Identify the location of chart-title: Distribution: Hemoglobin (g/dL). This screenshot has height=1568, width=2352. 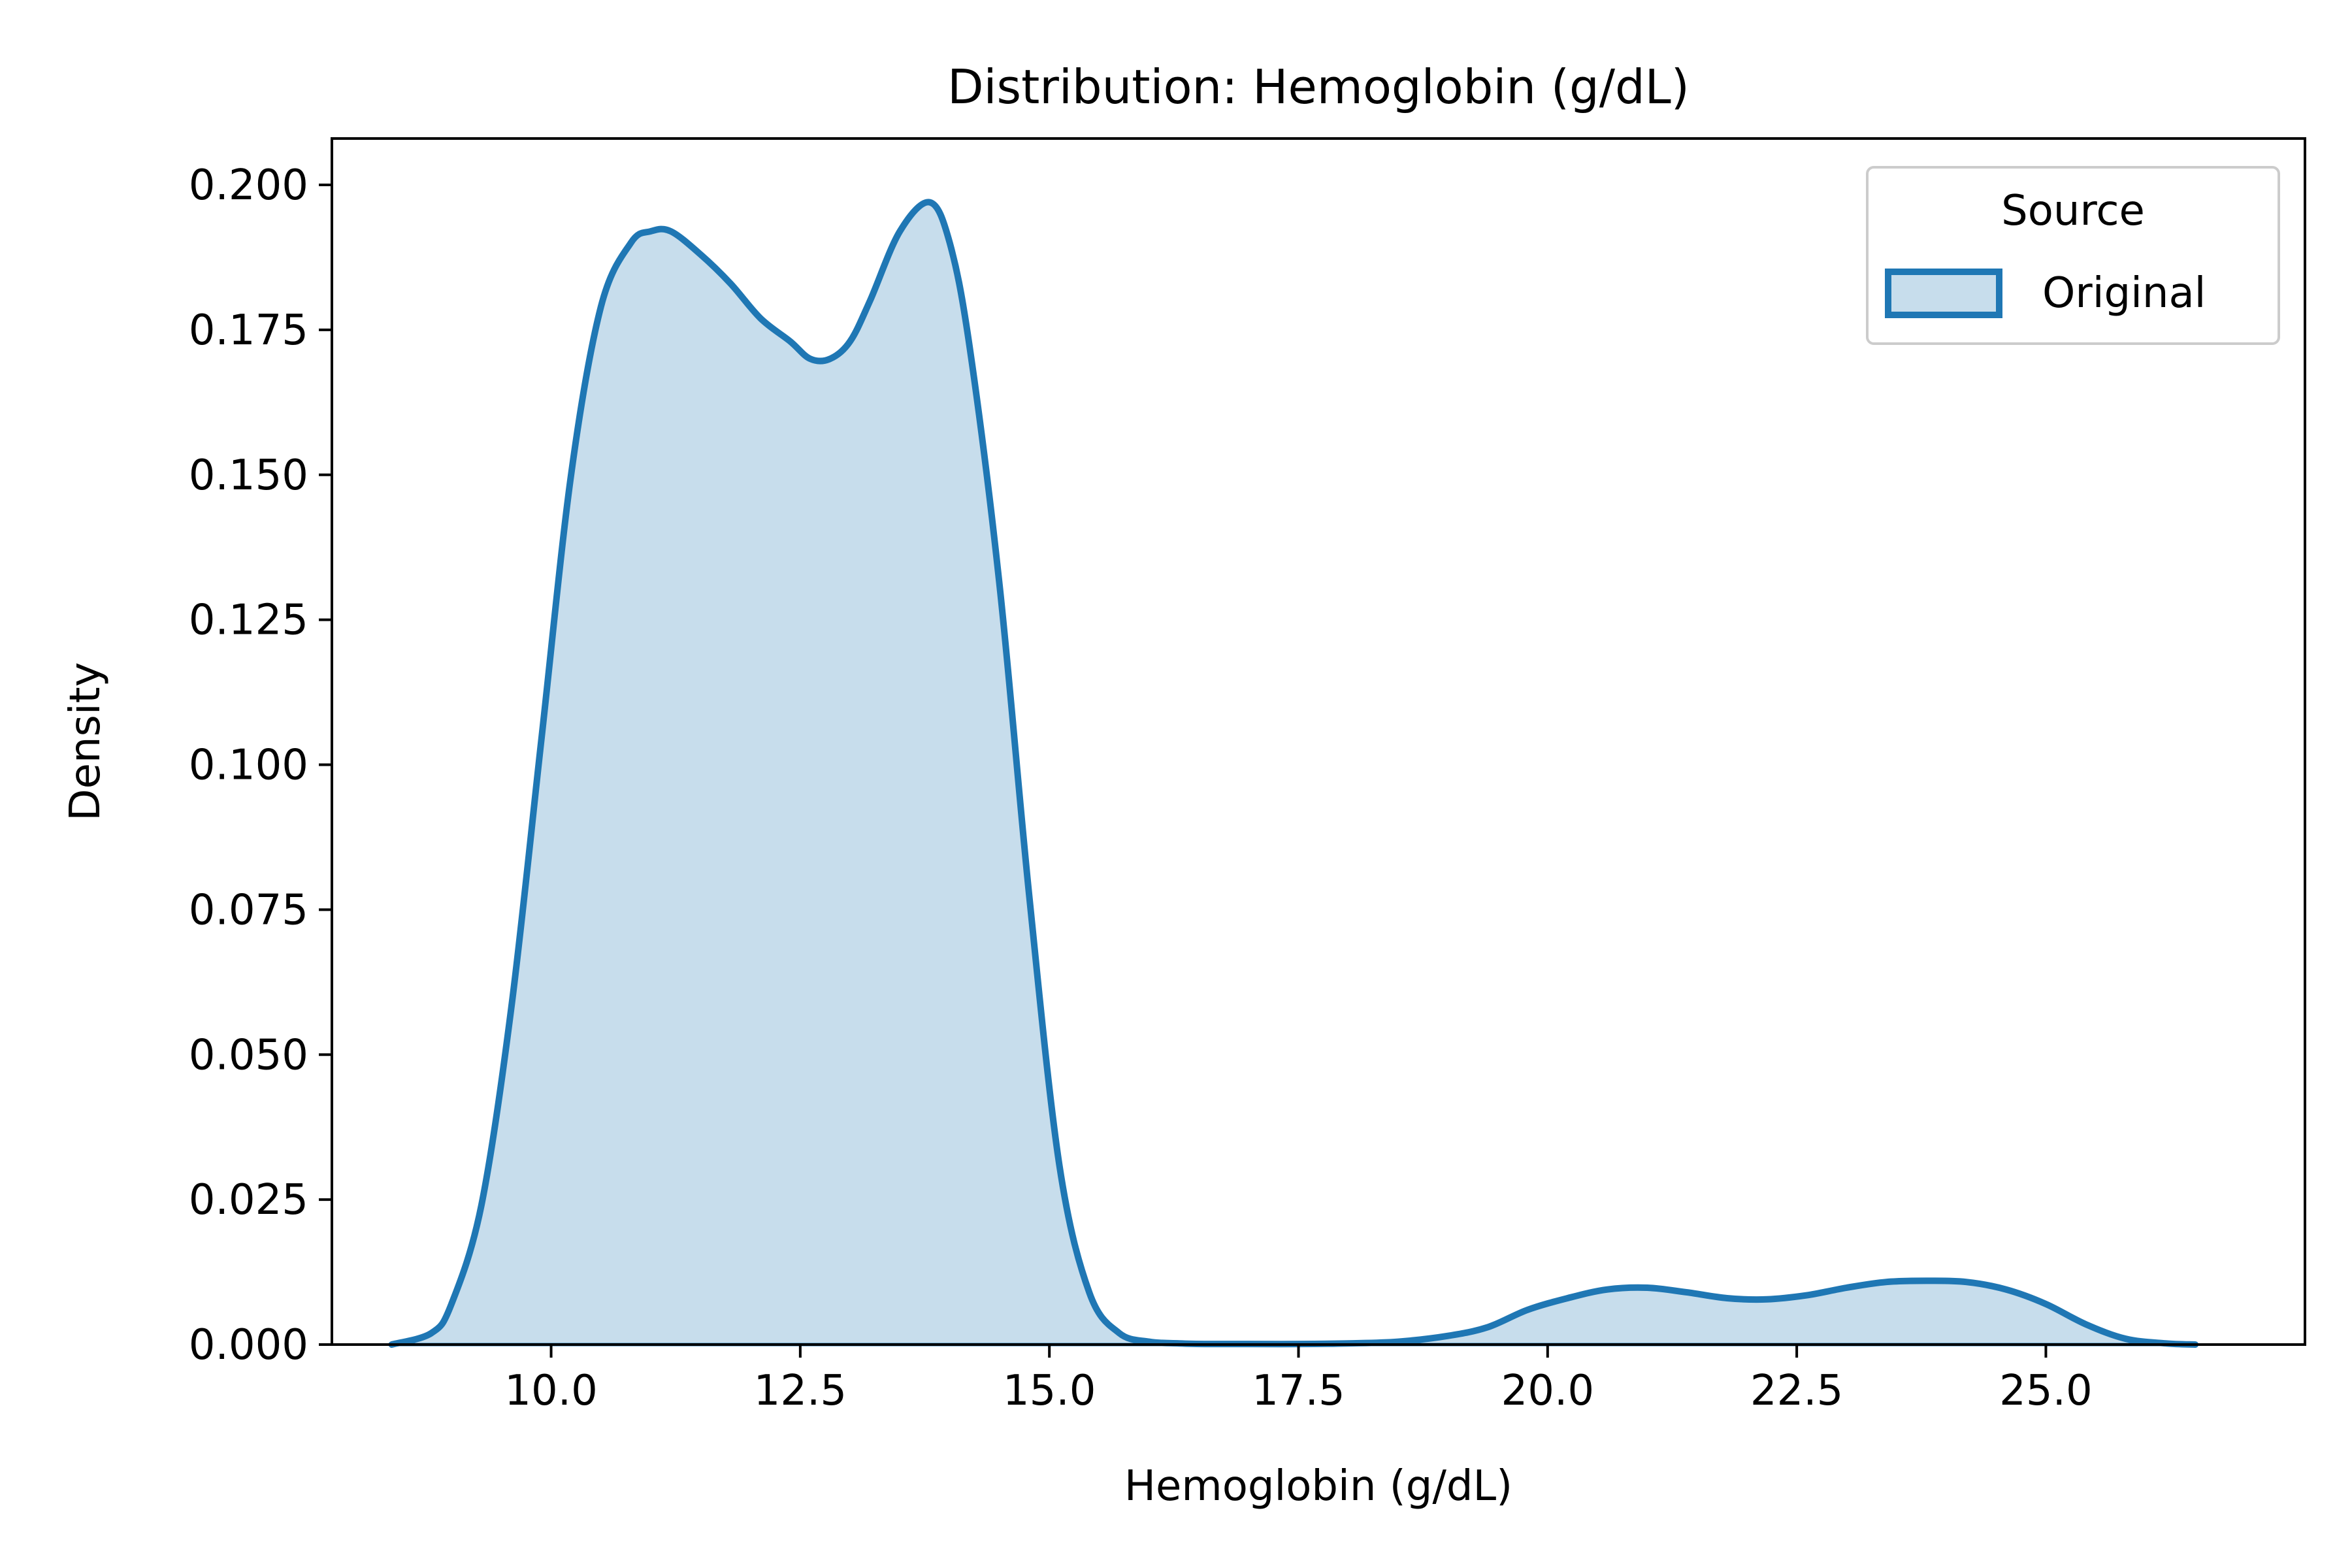
(1318, 86).